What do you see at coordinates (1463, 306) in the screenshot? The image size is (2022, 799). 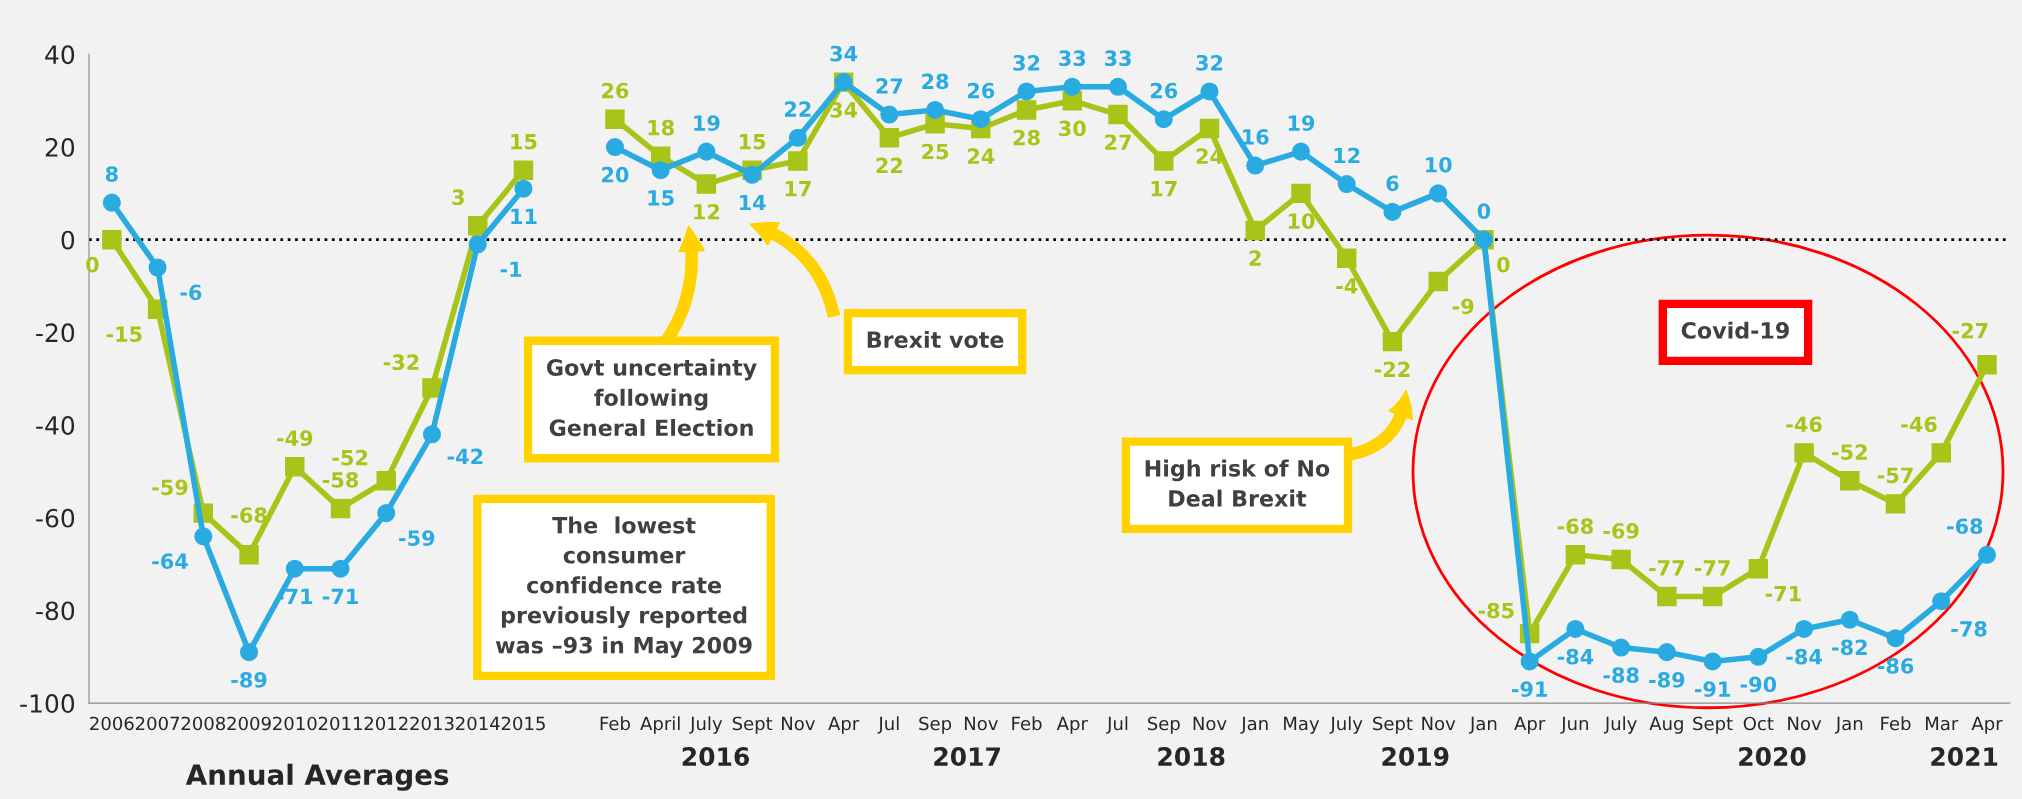 I see `data-label: -9` at bounding box center [1463, 306].